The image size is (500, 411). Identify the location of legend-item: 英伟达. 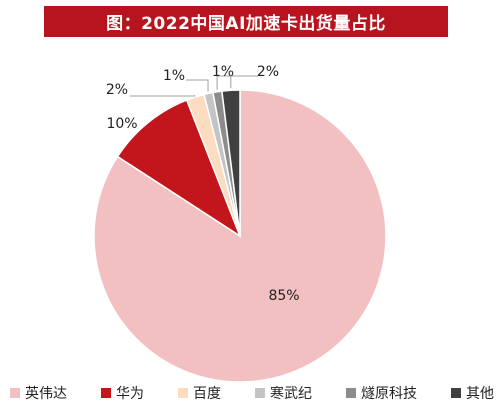
(38, 393).